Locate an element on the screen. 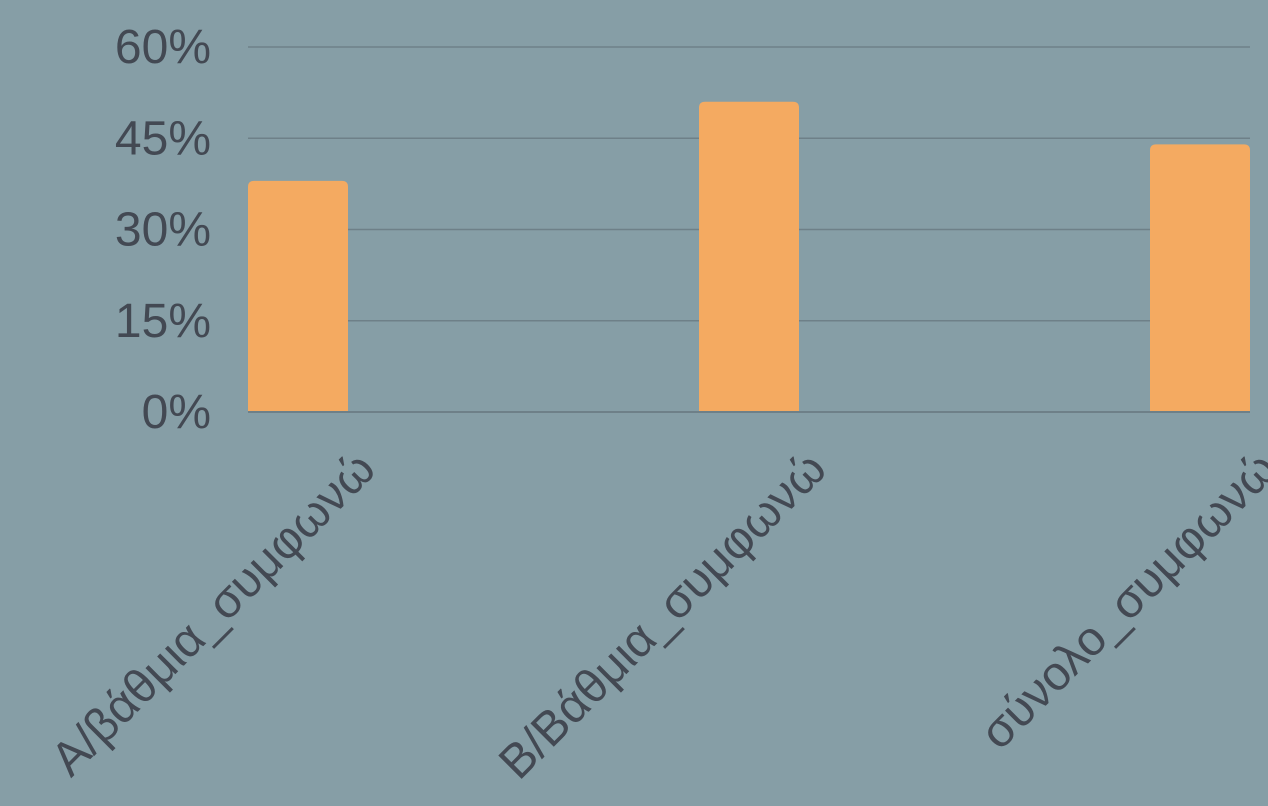 The image size is (1268, 806). x-category-label: σύνολο_συμφωνώ is located at coordinates (1119, 600).